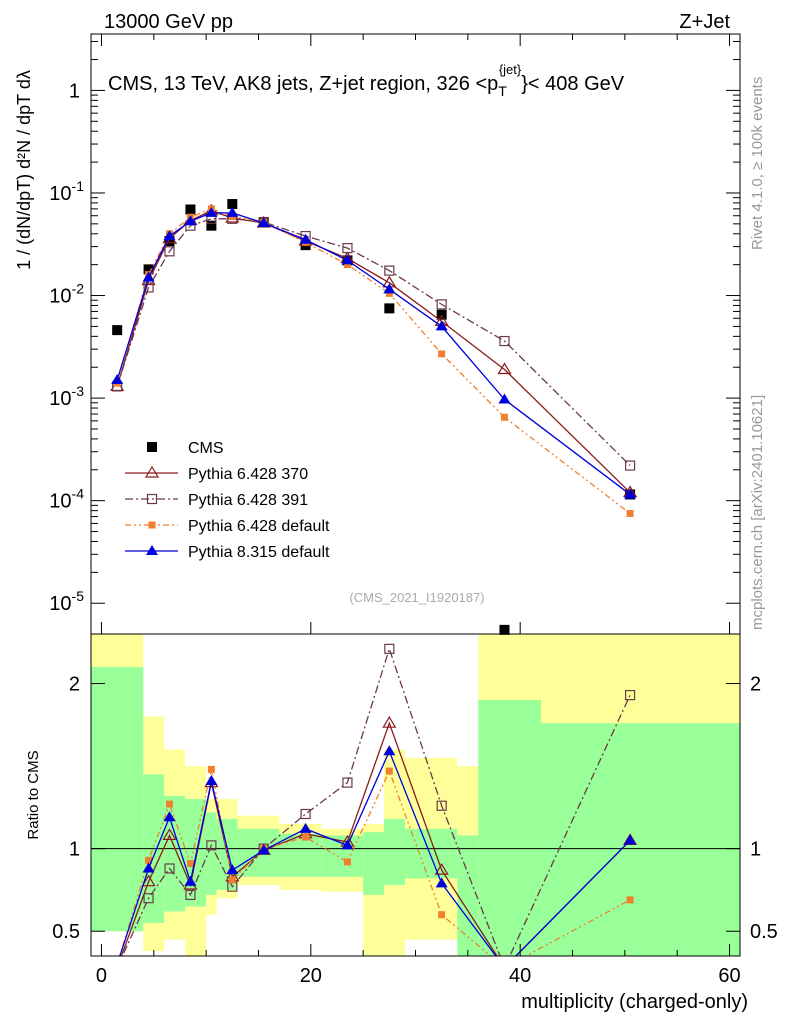 This screenshot has height=1024, width=786. Describe the element at coordinates (259, 526) in the screenshot. I see `legend-label-p6def: Pythia 6.428 default` at that location.